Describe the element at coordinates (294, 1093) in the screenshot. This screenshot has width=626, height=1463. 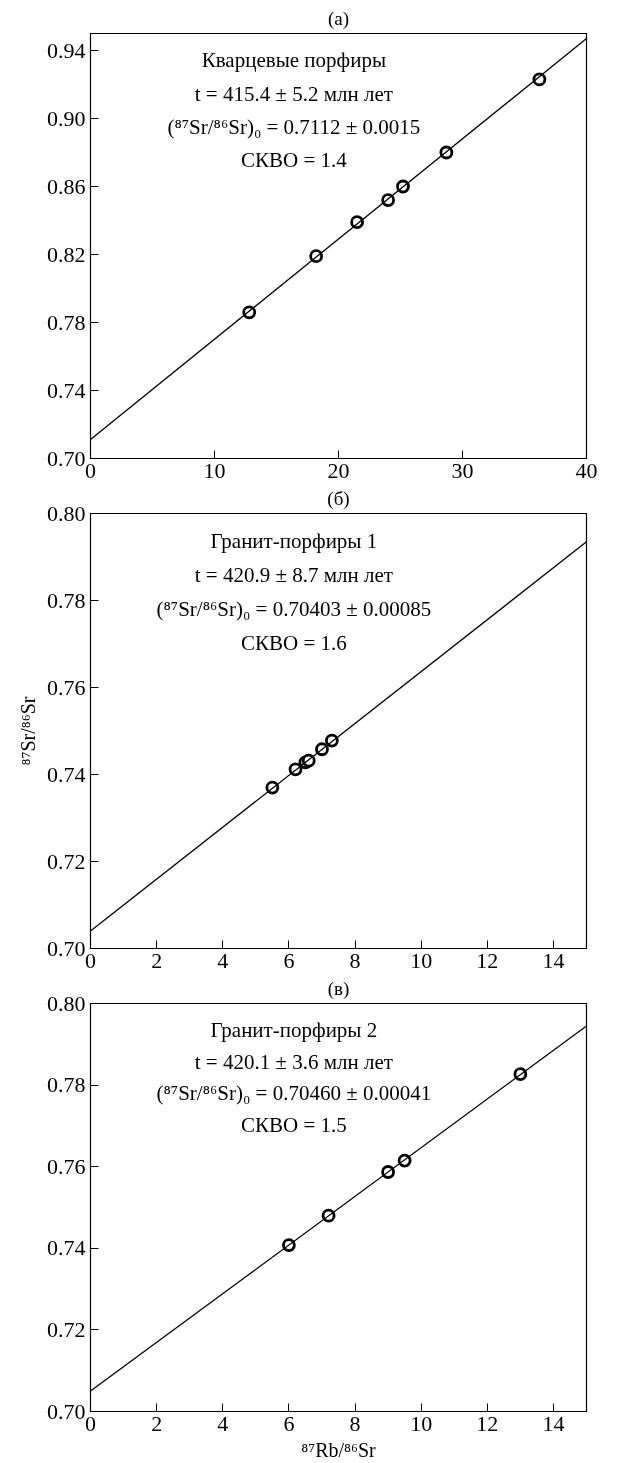
I see `annotation: (⁸⁷Sr/⁸⁶Sr)₀ = 0.70460 ± 0.00041` at that location.